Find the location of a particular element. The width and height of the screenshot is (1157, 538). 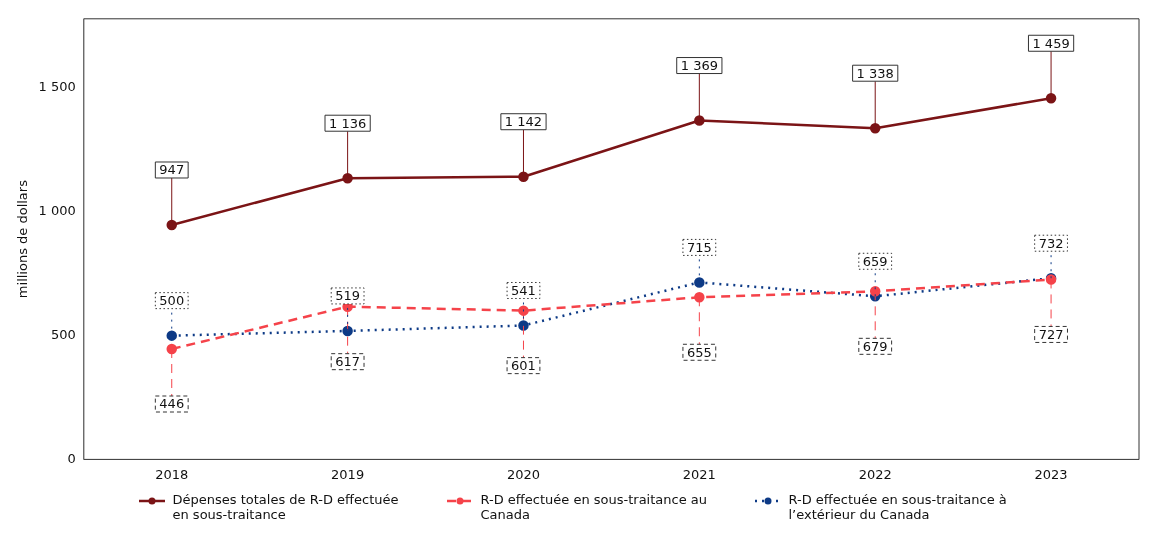

y-tick-label: 500 is located at coordinates (63, 335).